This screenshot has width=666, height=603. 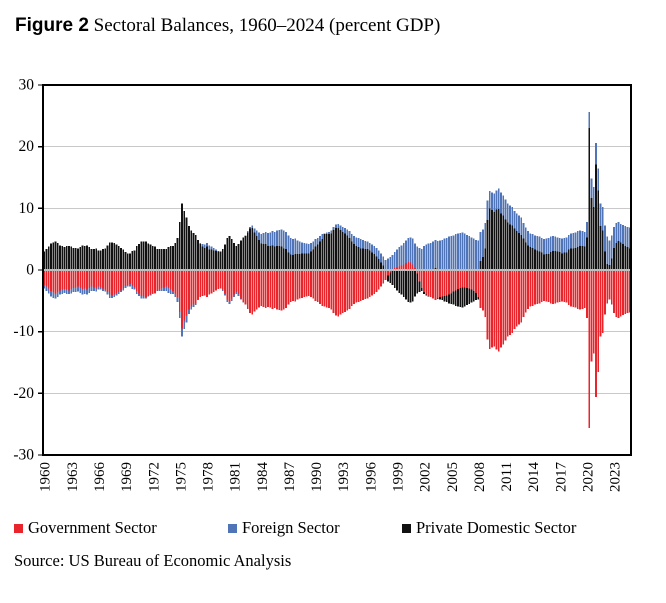 What do you see at coordinates (399, 477) in the screenshot?
I see `svg-text: 1999` at bounding box center [399, 477].